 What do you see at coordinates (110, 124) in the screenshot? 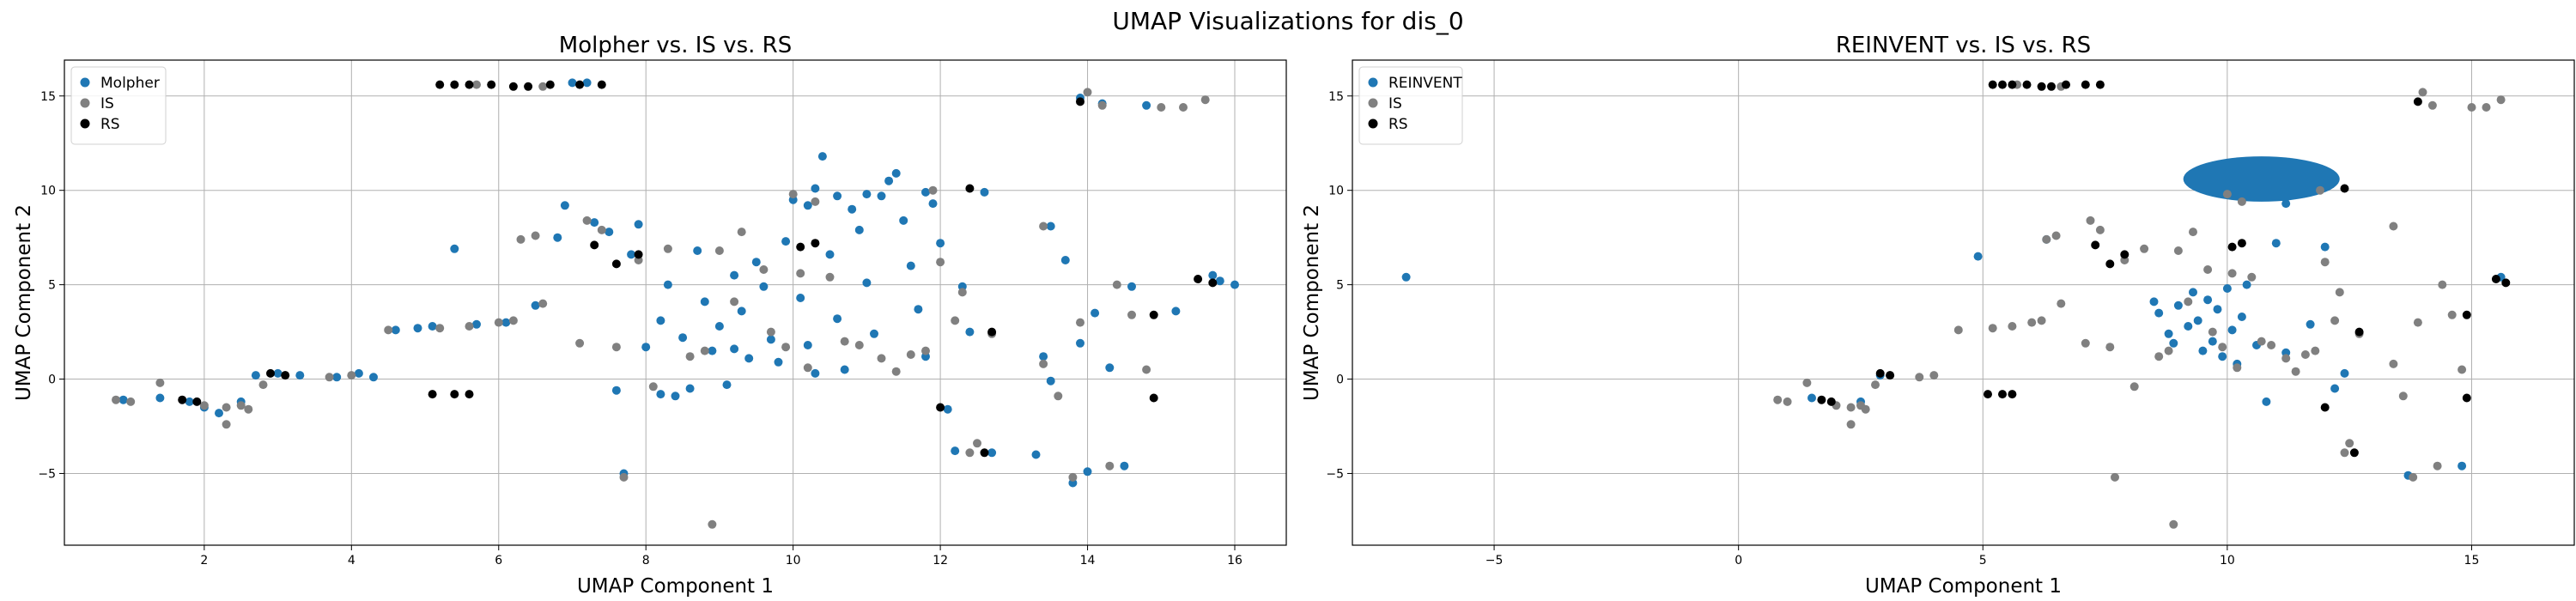
I see `legend-label: RS` at bounding box center [110, 124].